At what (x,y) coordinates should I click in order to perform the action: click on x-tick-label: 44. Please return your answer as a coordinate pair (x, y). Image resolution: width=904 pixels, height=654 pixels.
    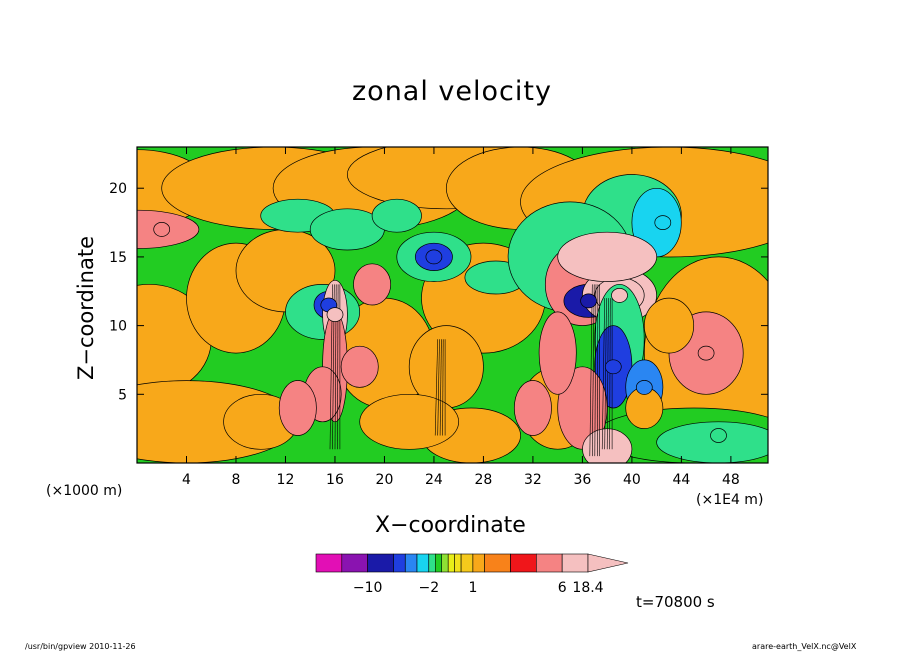
    Looking at the image, I should click on (681, 480).